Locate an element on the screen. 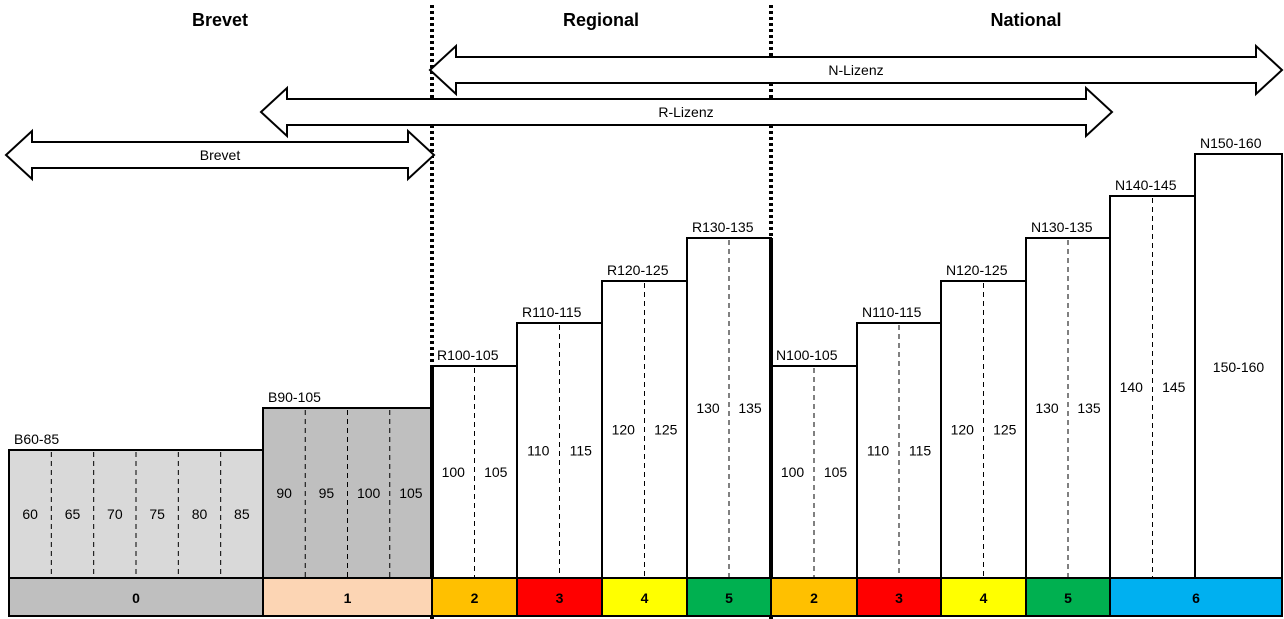  level-cell: 1 is located at coordinates (347, 597).